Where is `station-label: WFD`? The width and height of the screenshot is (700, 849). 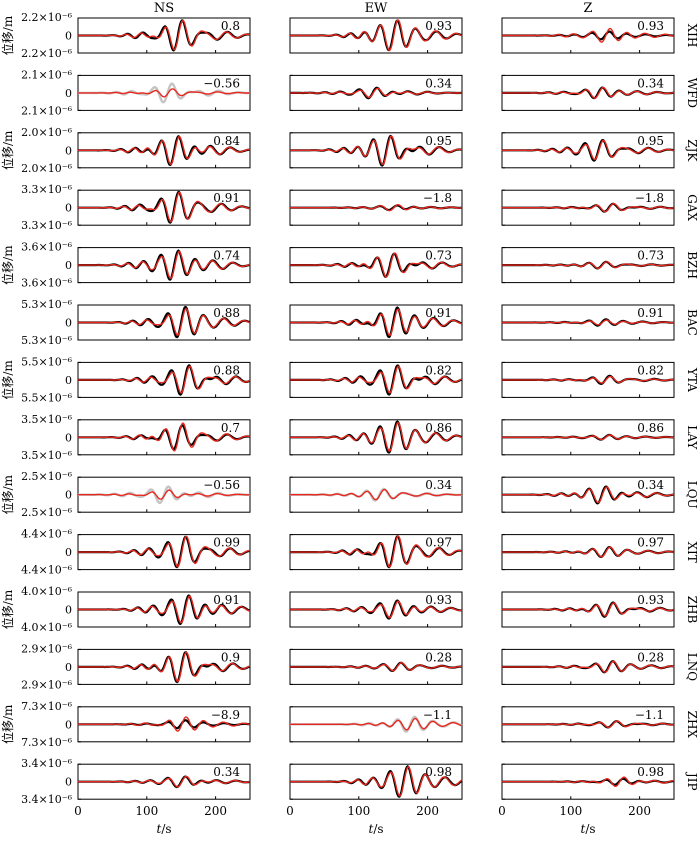 station-label: WFD is located at coordinates (692, 93).